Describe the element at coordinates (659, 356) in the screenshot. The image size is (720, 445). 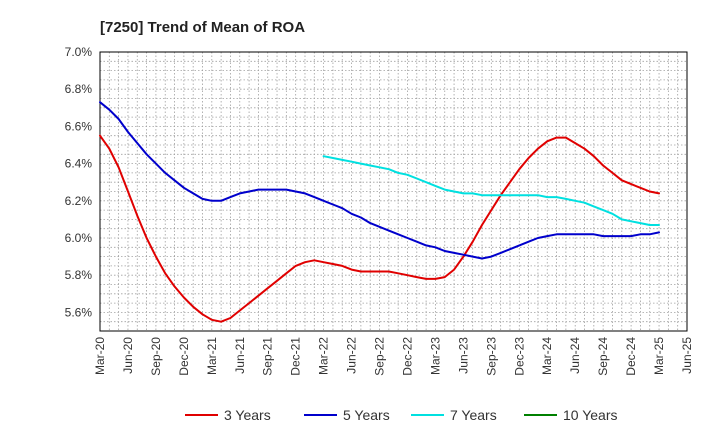
I see `x-tick-label: Mar-25` at that location.